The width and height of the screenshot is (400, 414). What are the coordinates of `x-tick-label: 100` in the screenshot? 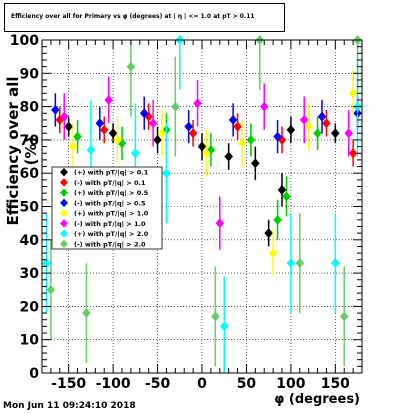 It's located at (290, 384).